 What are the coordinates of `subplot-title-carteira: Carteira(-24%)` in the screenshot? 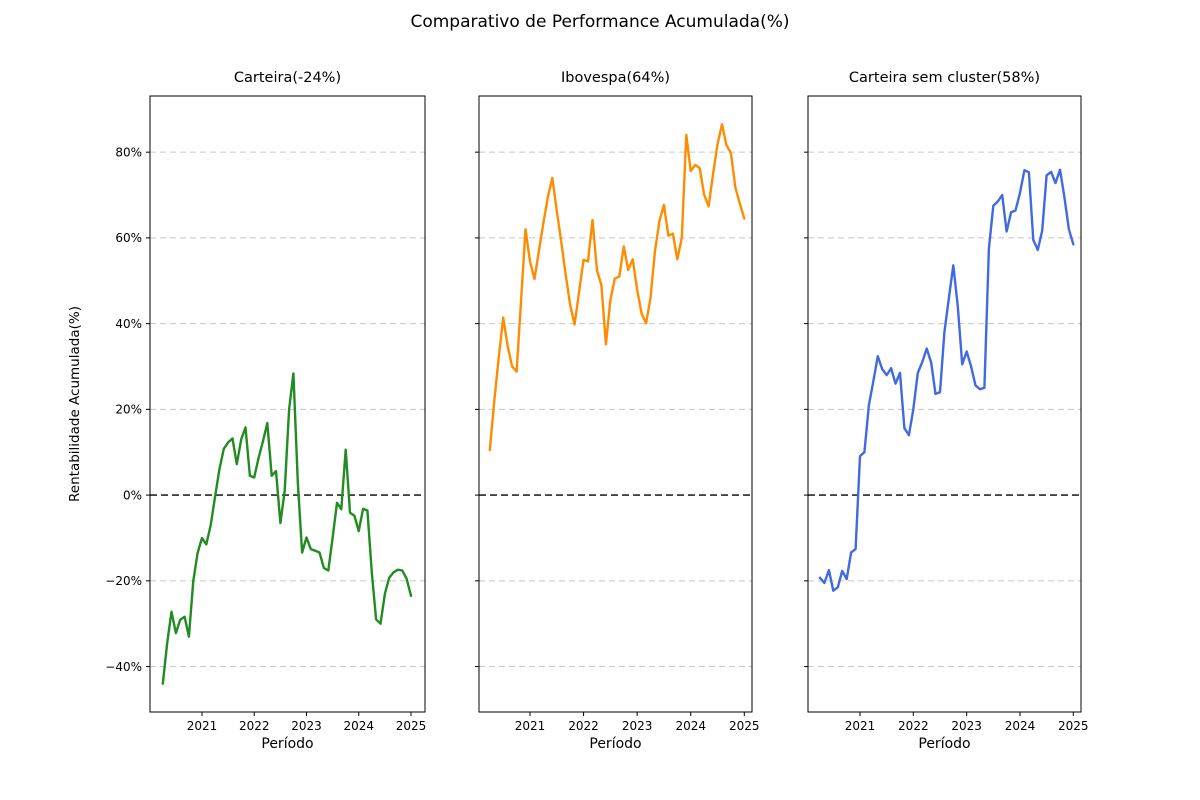 It's located at (287, 78).